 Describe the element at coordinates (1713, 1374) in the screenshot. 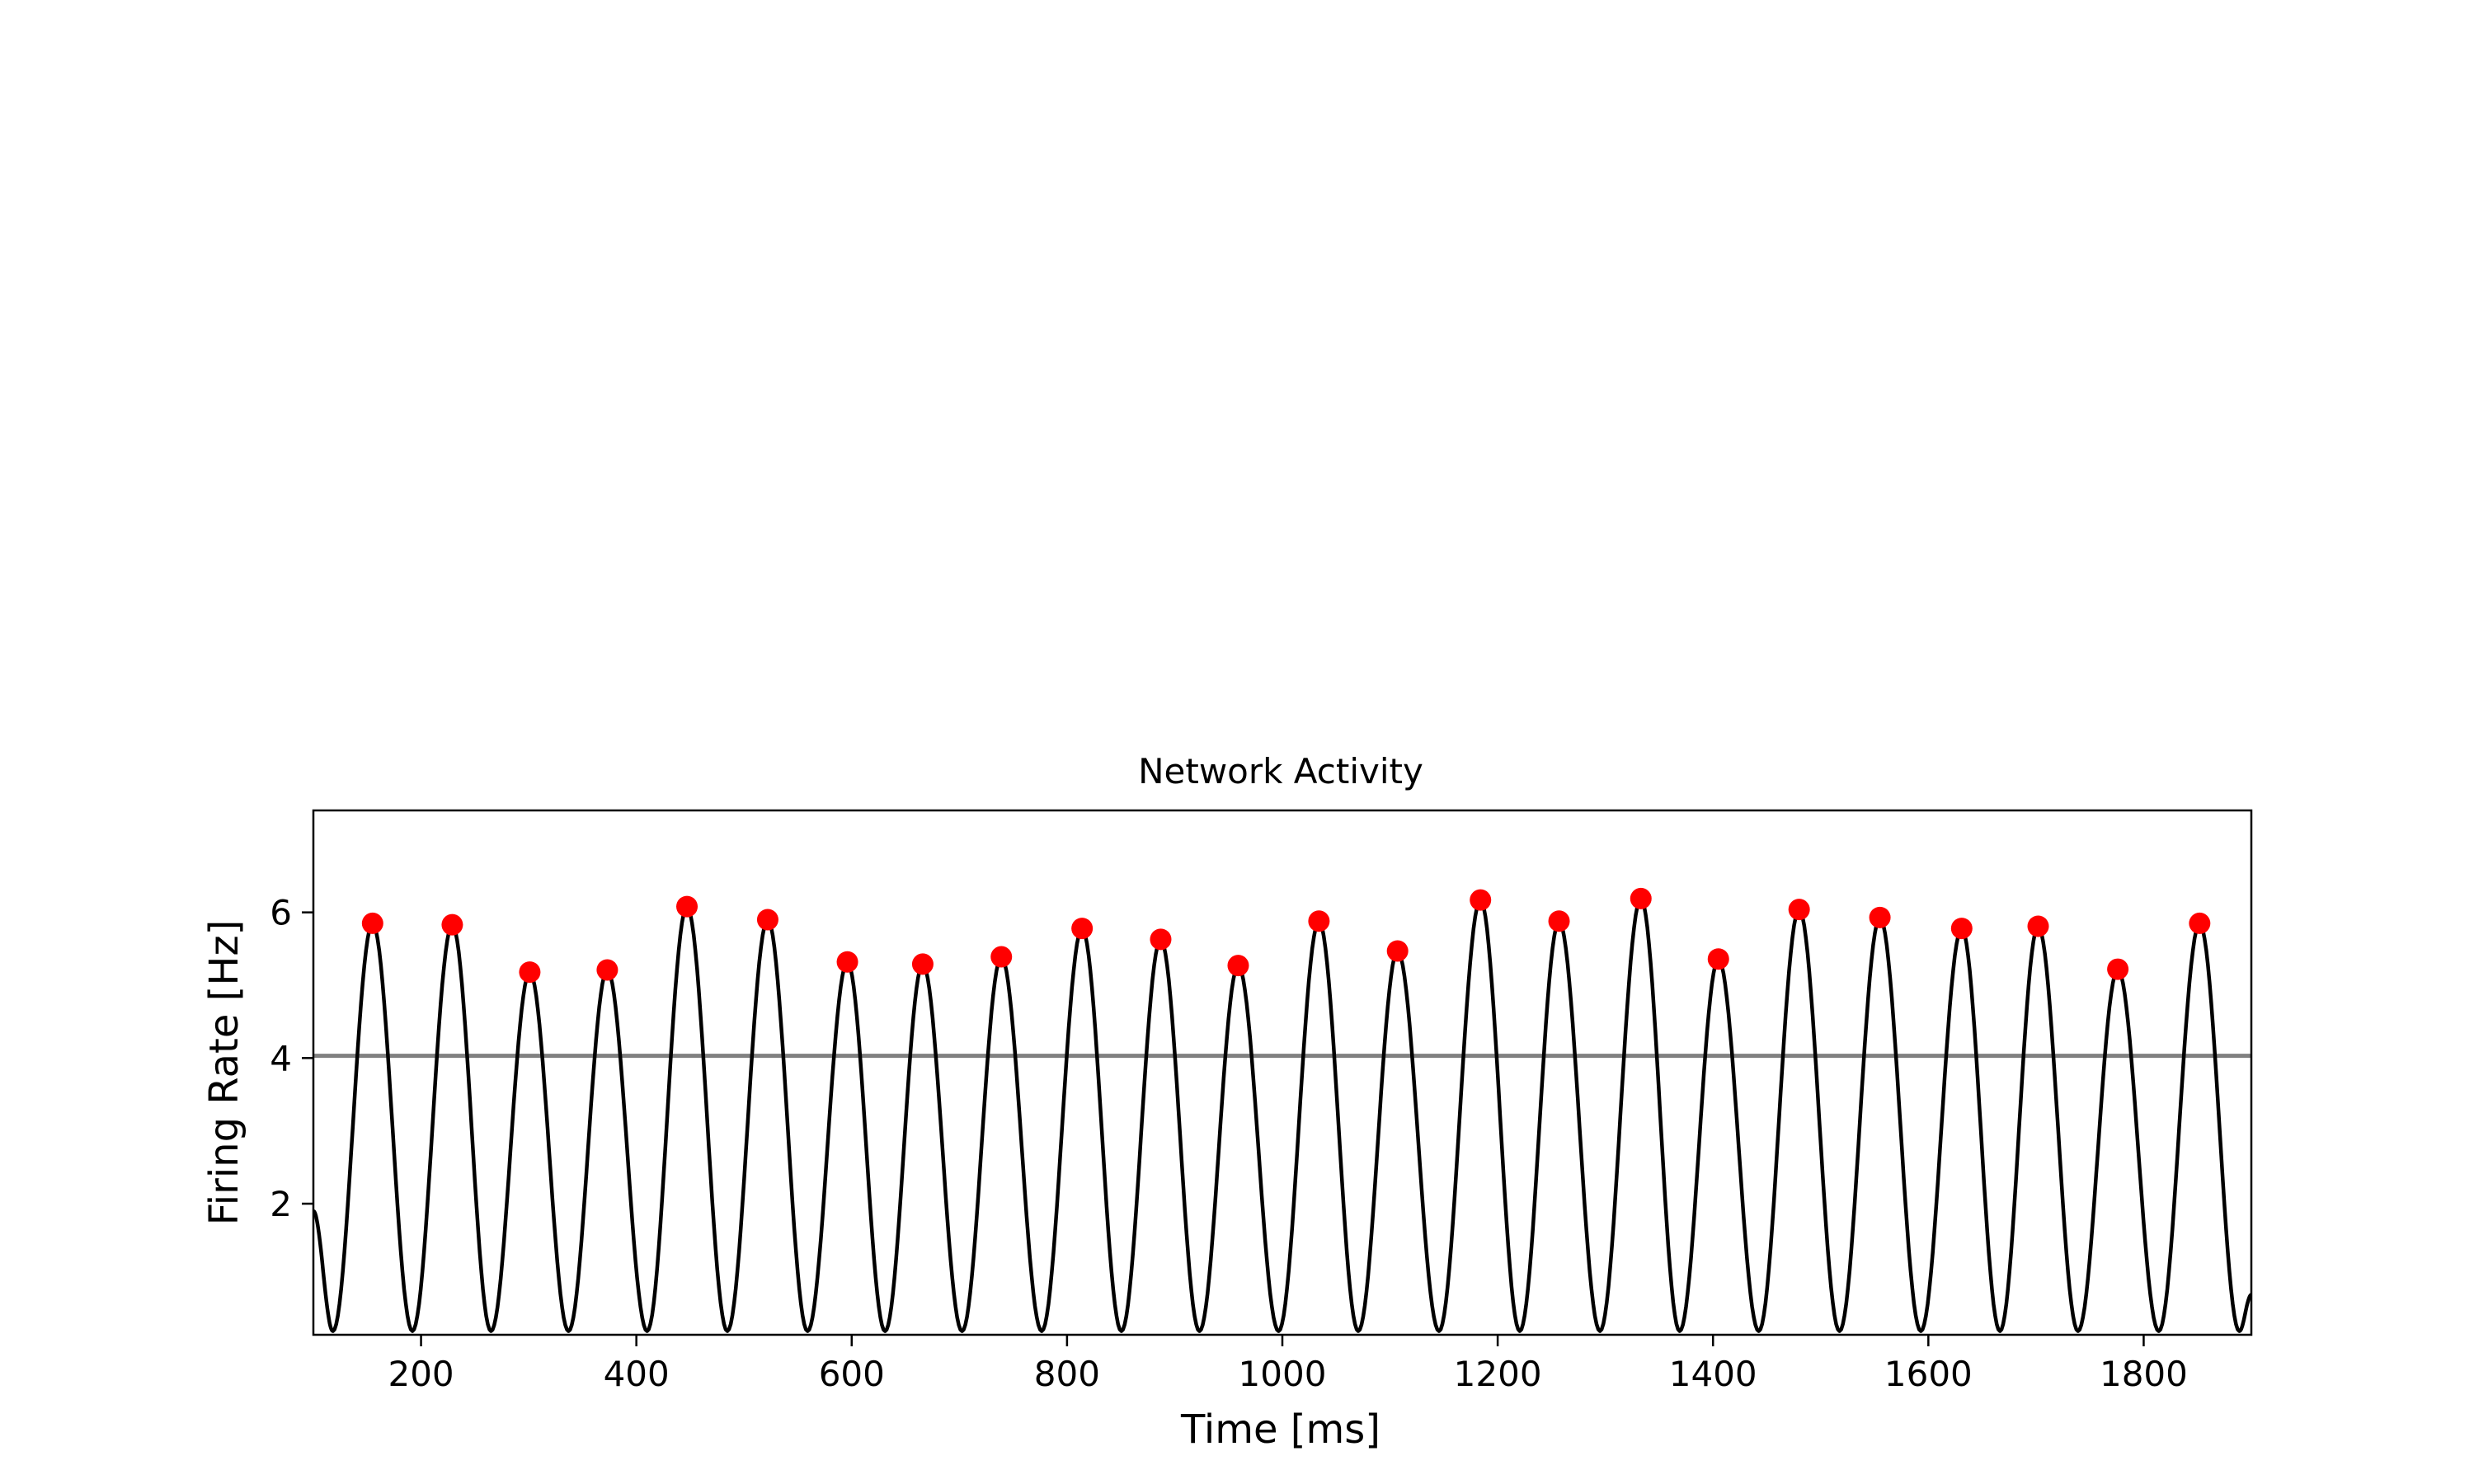

I see `x-tick-label: 1400` at that location.